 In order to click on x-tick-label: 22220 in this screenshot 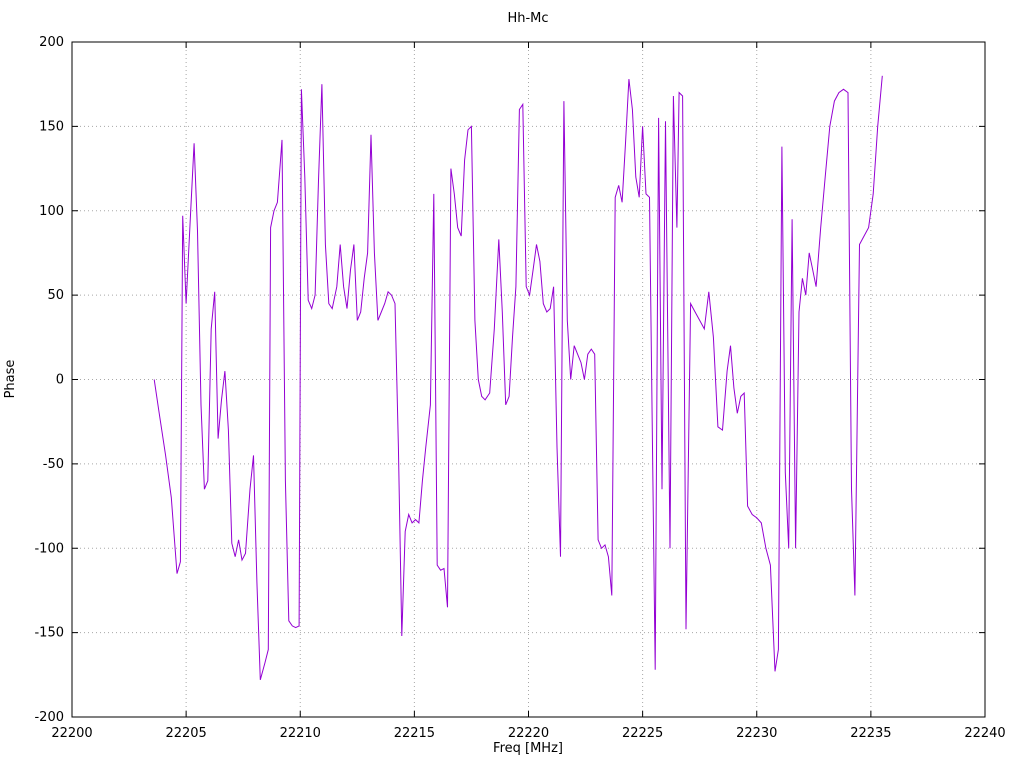, I will do `click(528, 733)`.